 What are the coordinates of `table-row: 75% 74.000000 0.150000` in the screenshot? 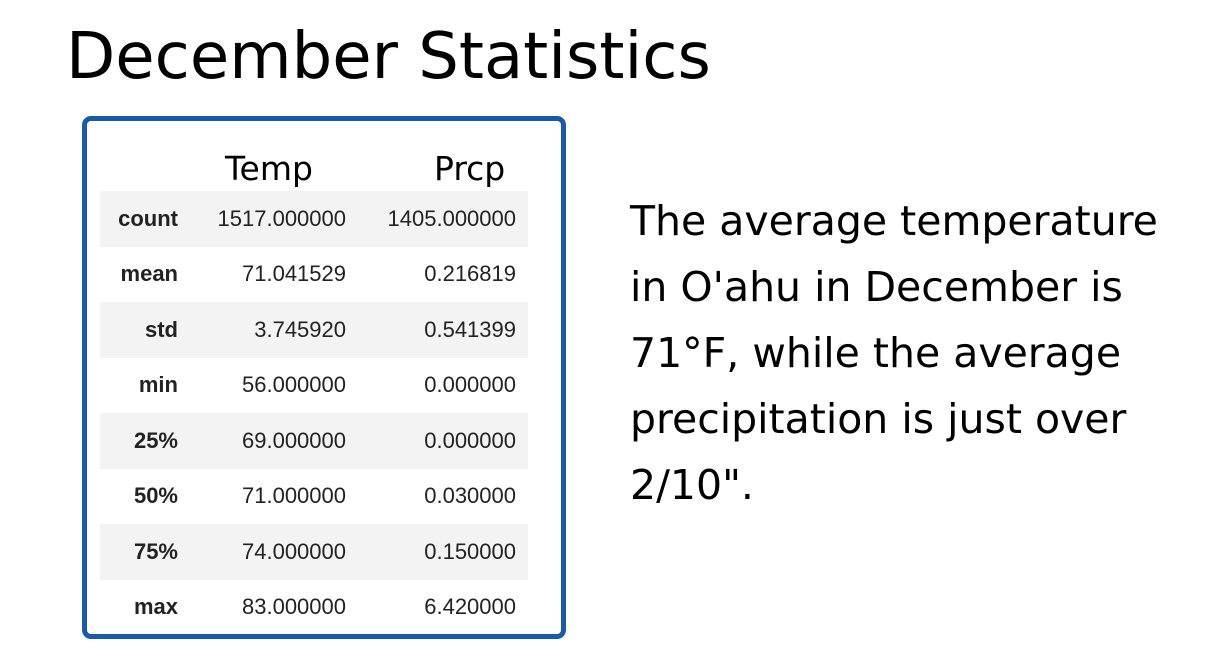 It's located at (314, 552).